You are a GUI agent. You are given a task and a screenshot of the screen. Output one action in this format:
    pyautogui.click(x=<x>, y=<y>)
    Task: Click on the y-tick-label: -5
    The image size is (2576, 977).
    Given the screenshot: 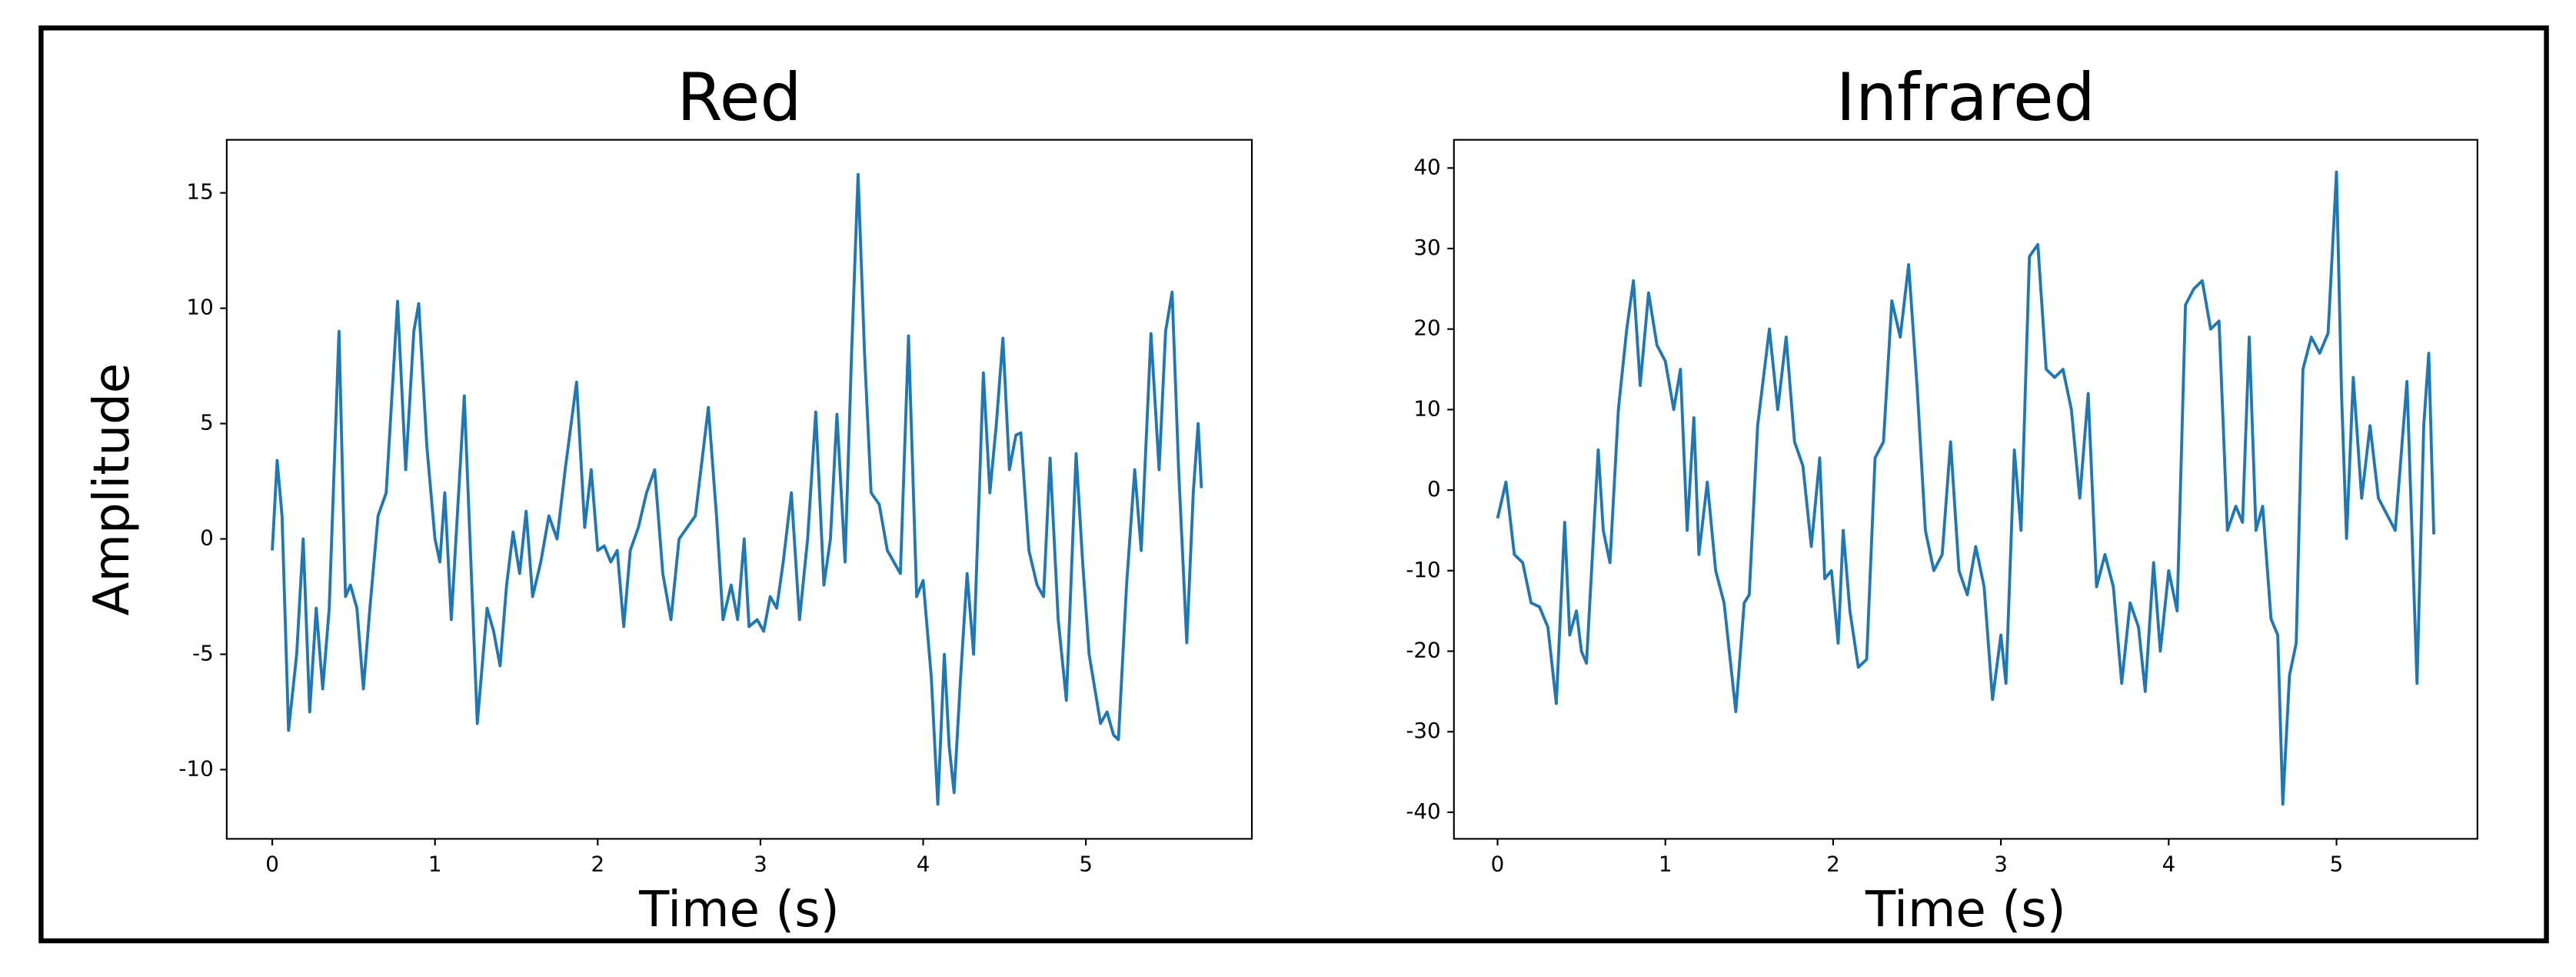 What is the action you would take?
    pyautogui.click(x=203, y=652)
    